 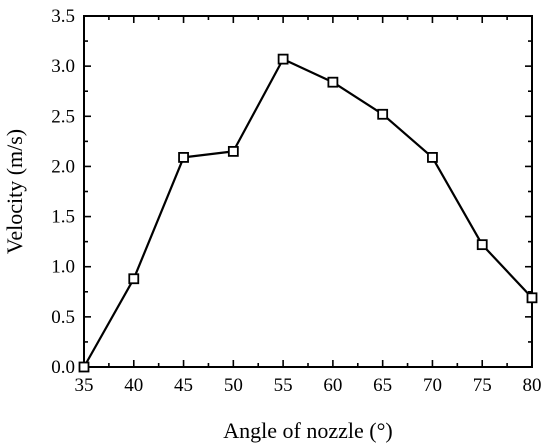 What do you see at coordinates (307, 430) in the screenshot?
I see `x-axis-title: Angle of nozzle (°)` at bounding box center [307, 430].